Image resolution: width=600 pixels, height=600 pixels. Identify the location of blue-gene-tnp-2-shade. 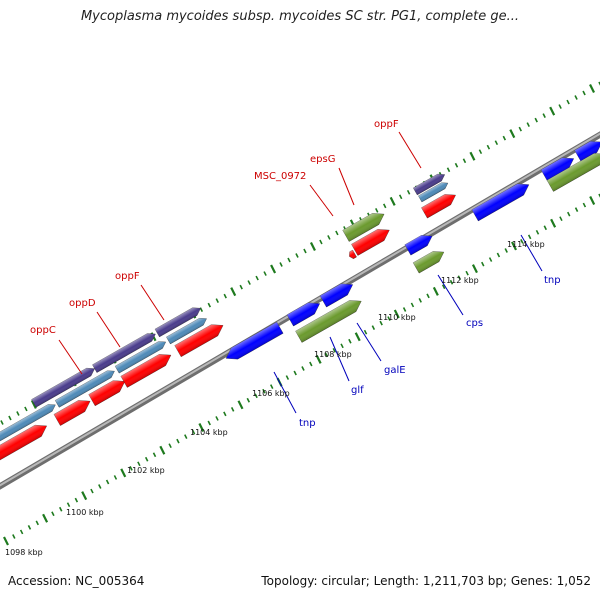
(500, 202).